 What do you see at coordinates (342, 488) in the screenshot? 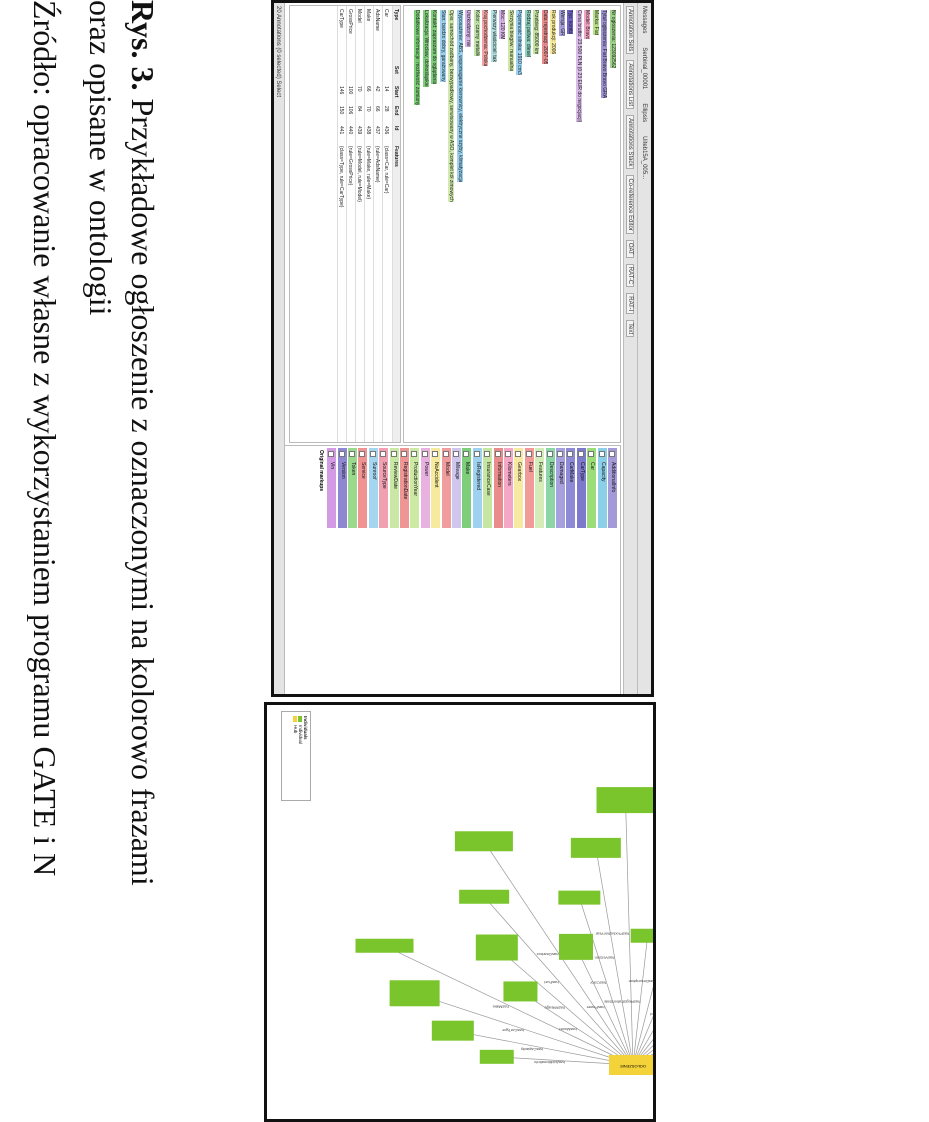
I see `annotation-type-checkbox: Version` at bounding box center [342, 488].